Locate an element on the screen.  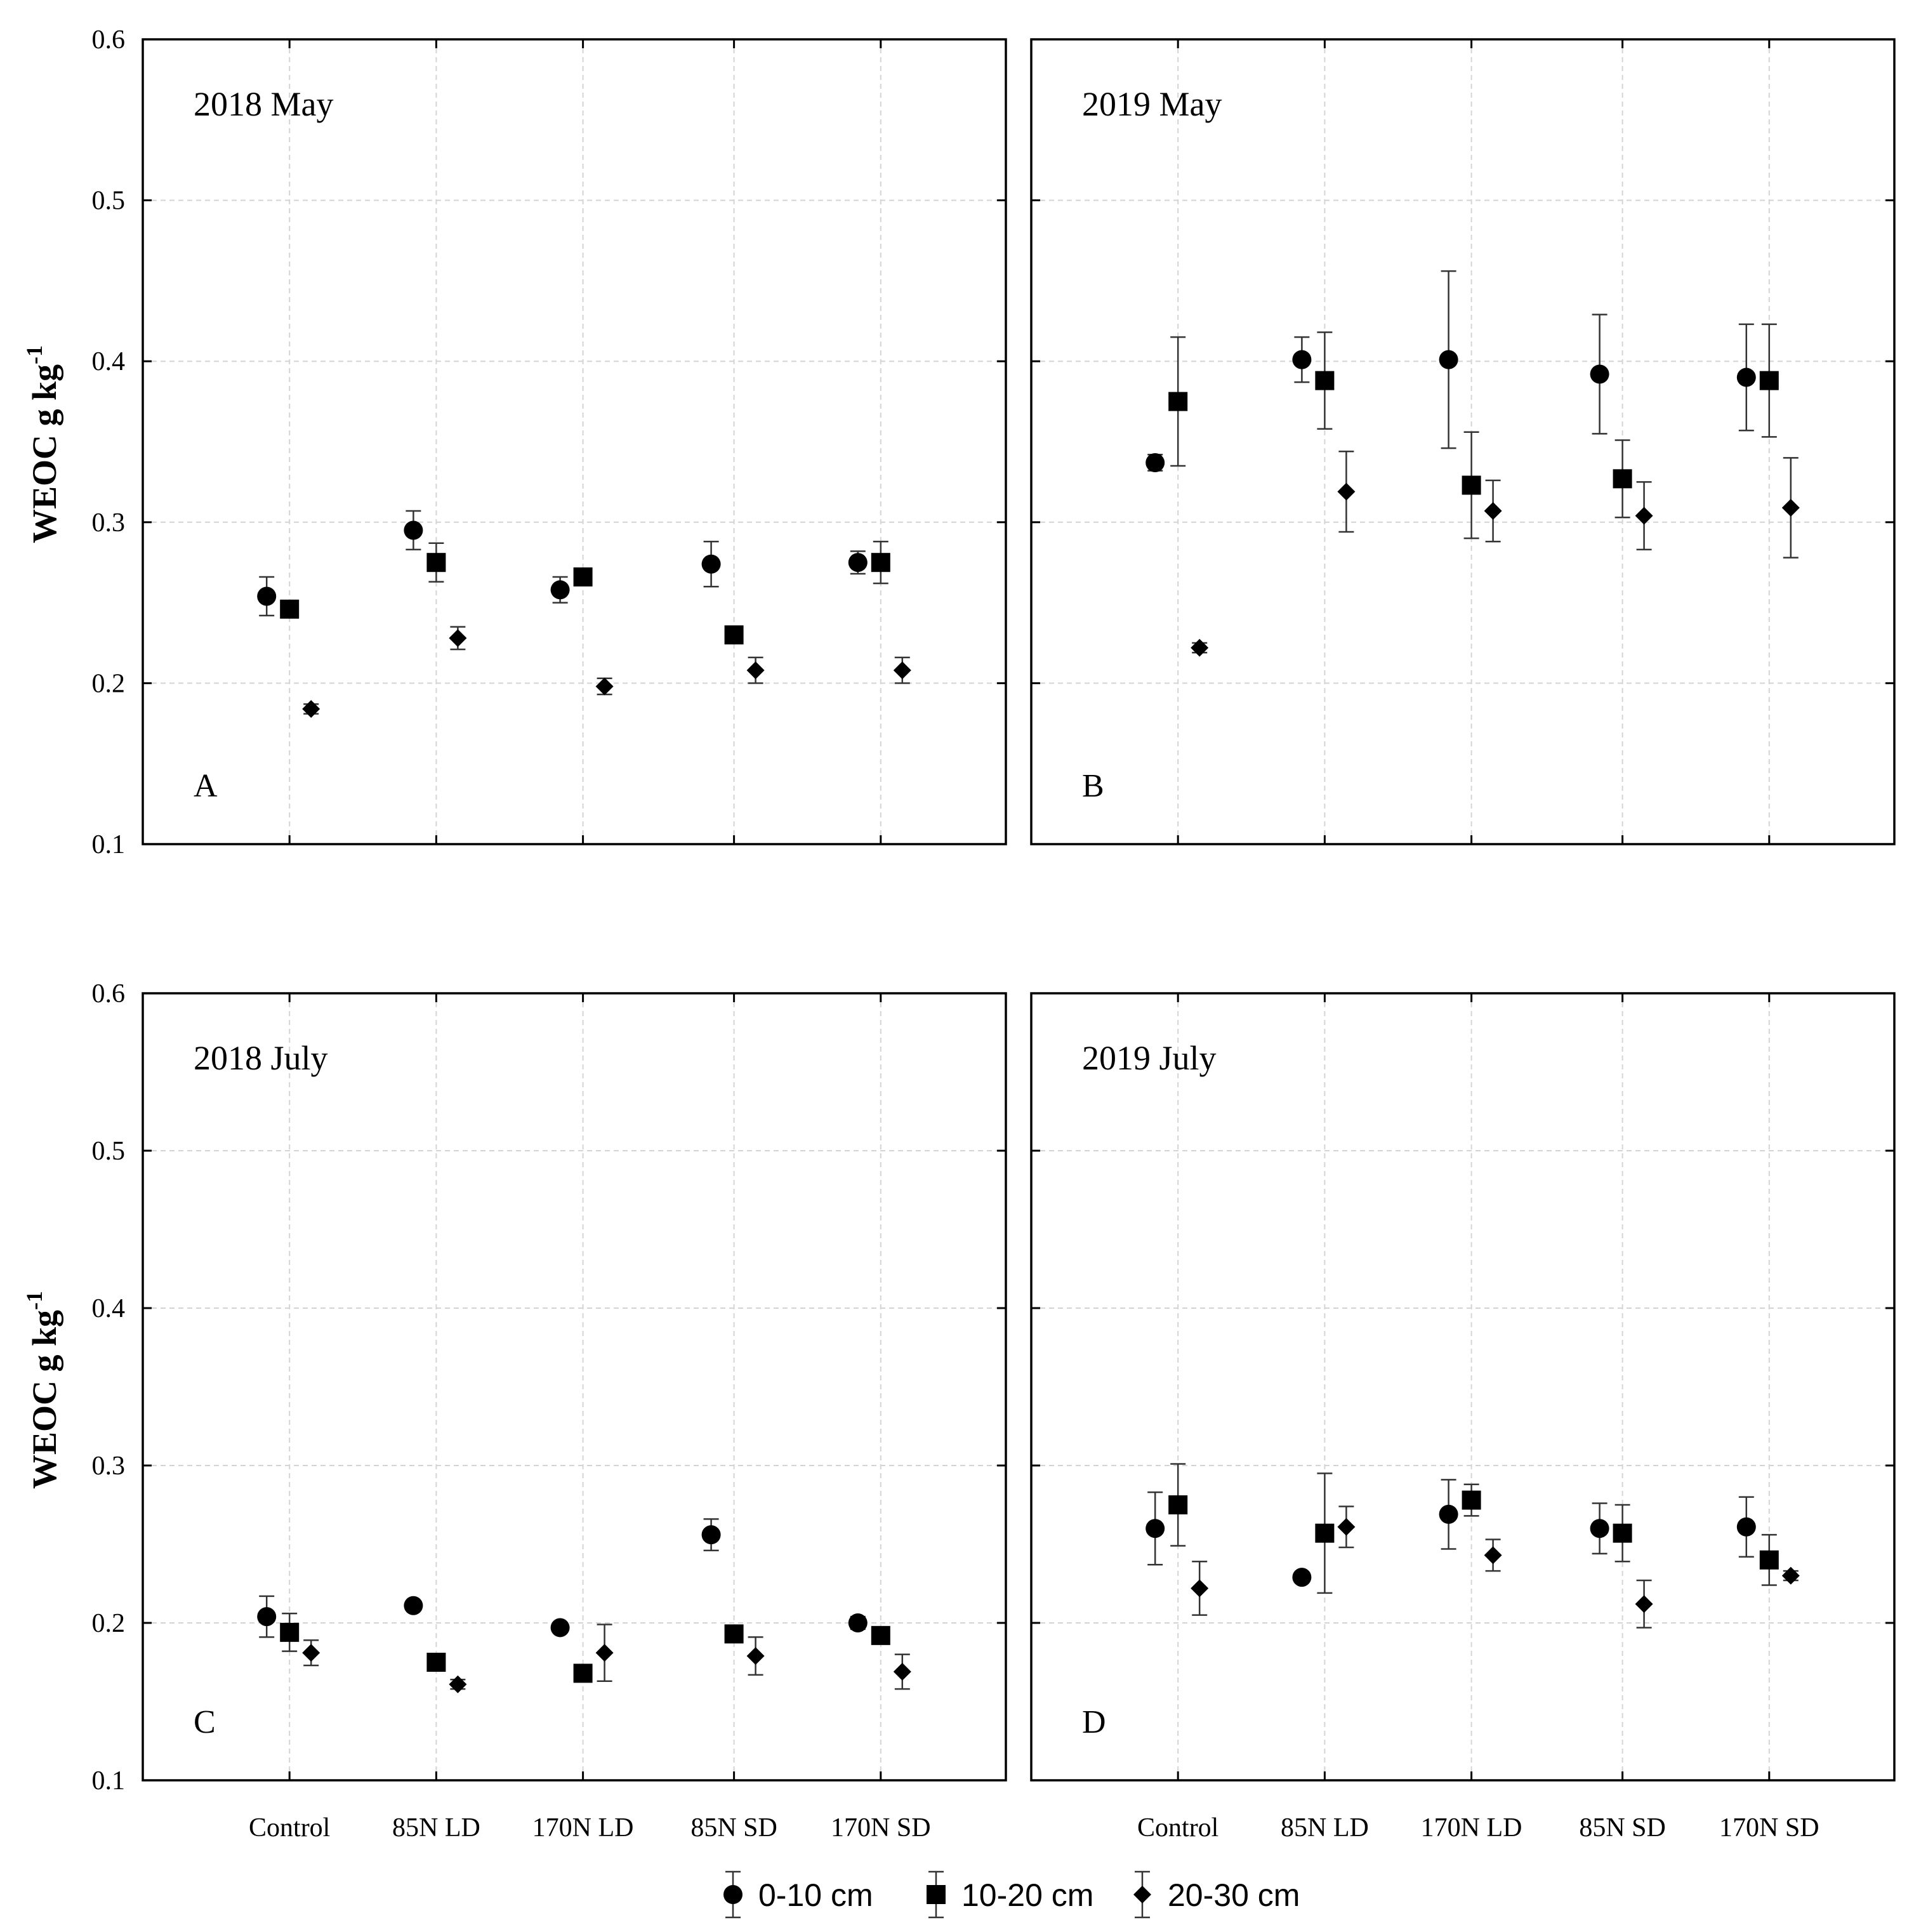
panel-letter: D is located at coordinates (1094, 1722).